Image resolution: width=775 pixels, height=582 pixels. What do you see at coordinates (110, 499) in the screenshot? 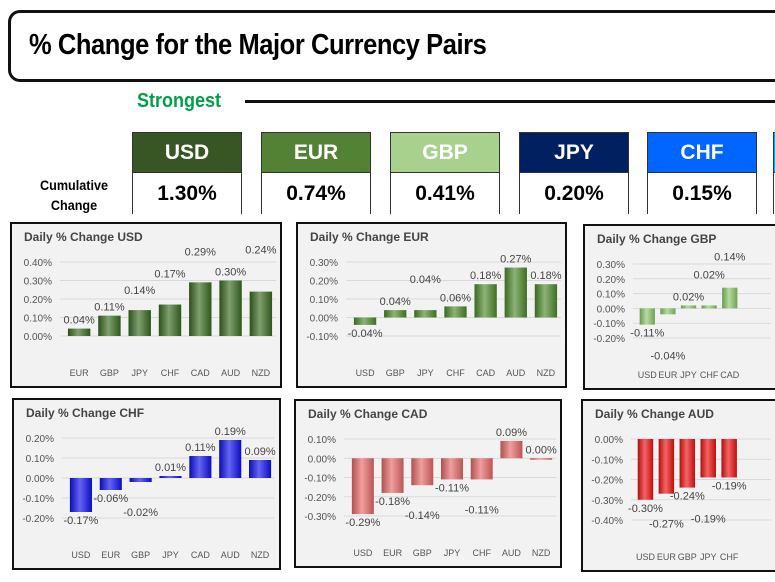
I see `data-label: -0.06%` at bounding box center [110, 499].